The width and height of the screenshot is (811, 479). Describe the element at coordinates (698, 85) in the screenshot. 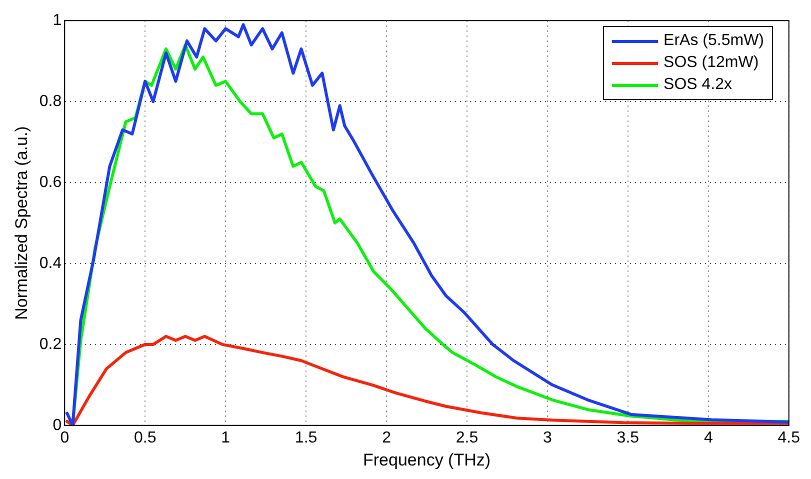

I see `legend-label: SOS 4.2x` at that location.